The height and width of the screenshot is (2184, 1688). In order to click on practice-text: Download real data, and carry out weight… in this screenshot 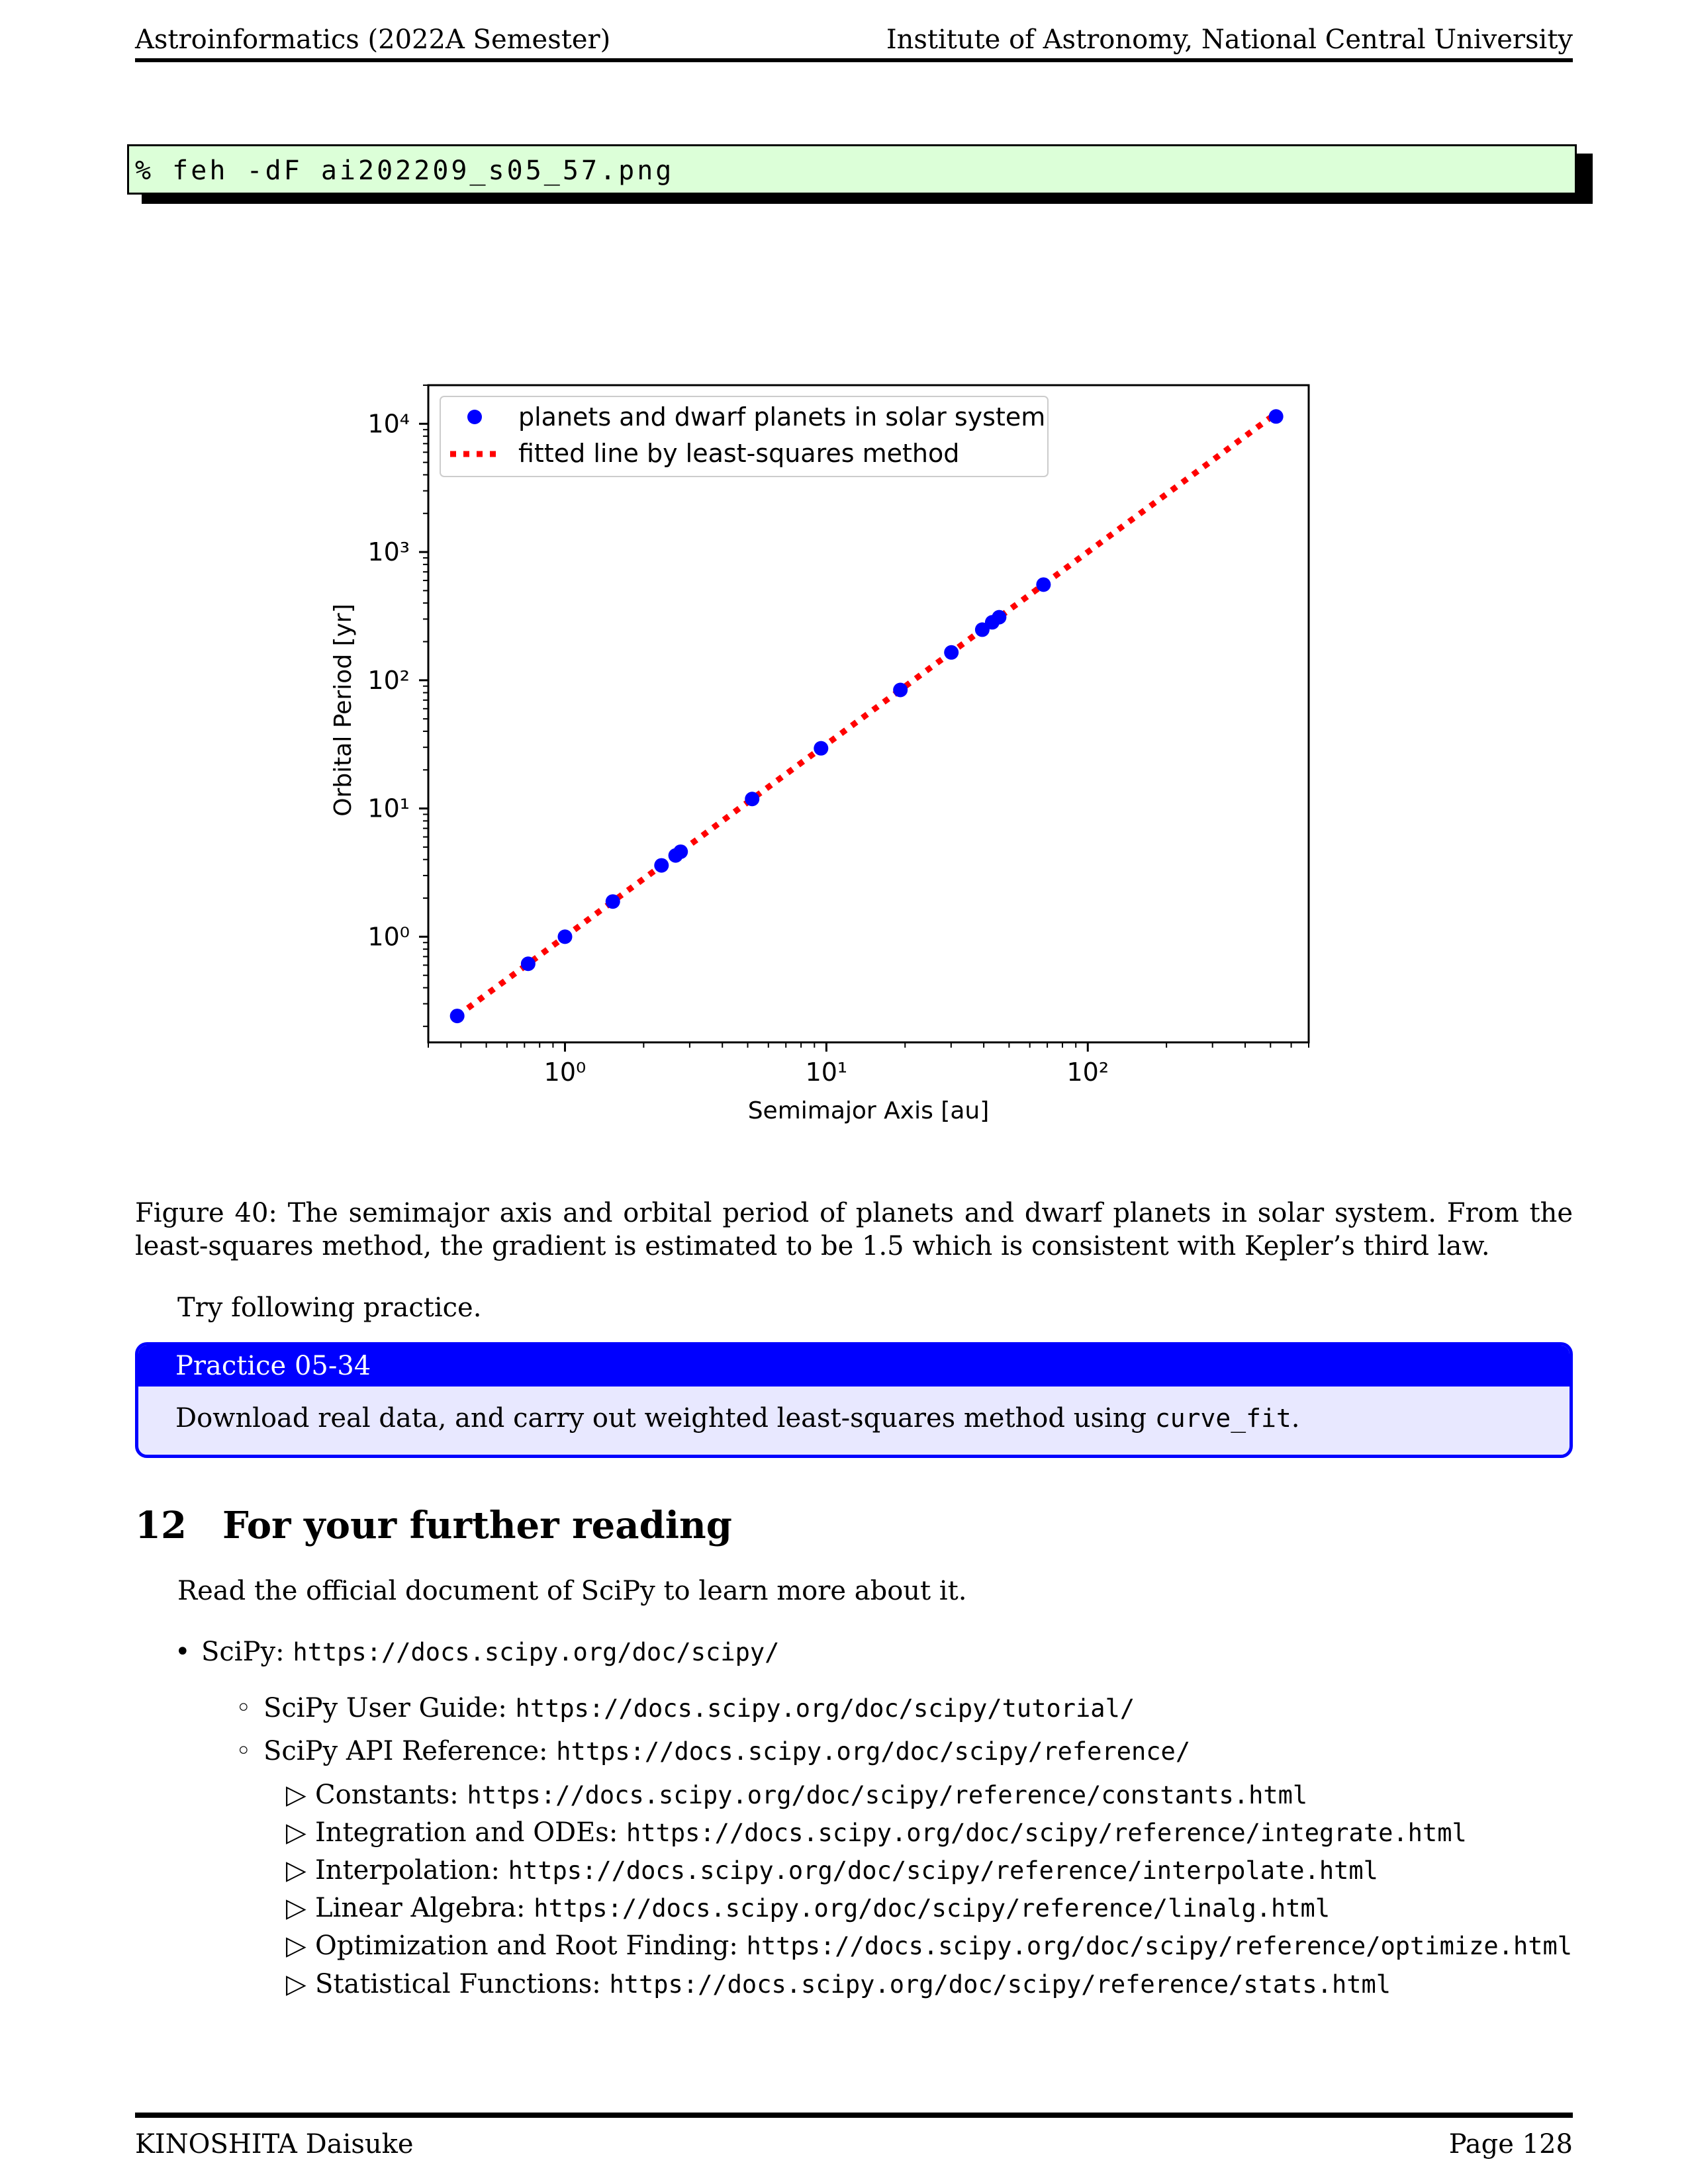, I will do `click(665, 1418)`.